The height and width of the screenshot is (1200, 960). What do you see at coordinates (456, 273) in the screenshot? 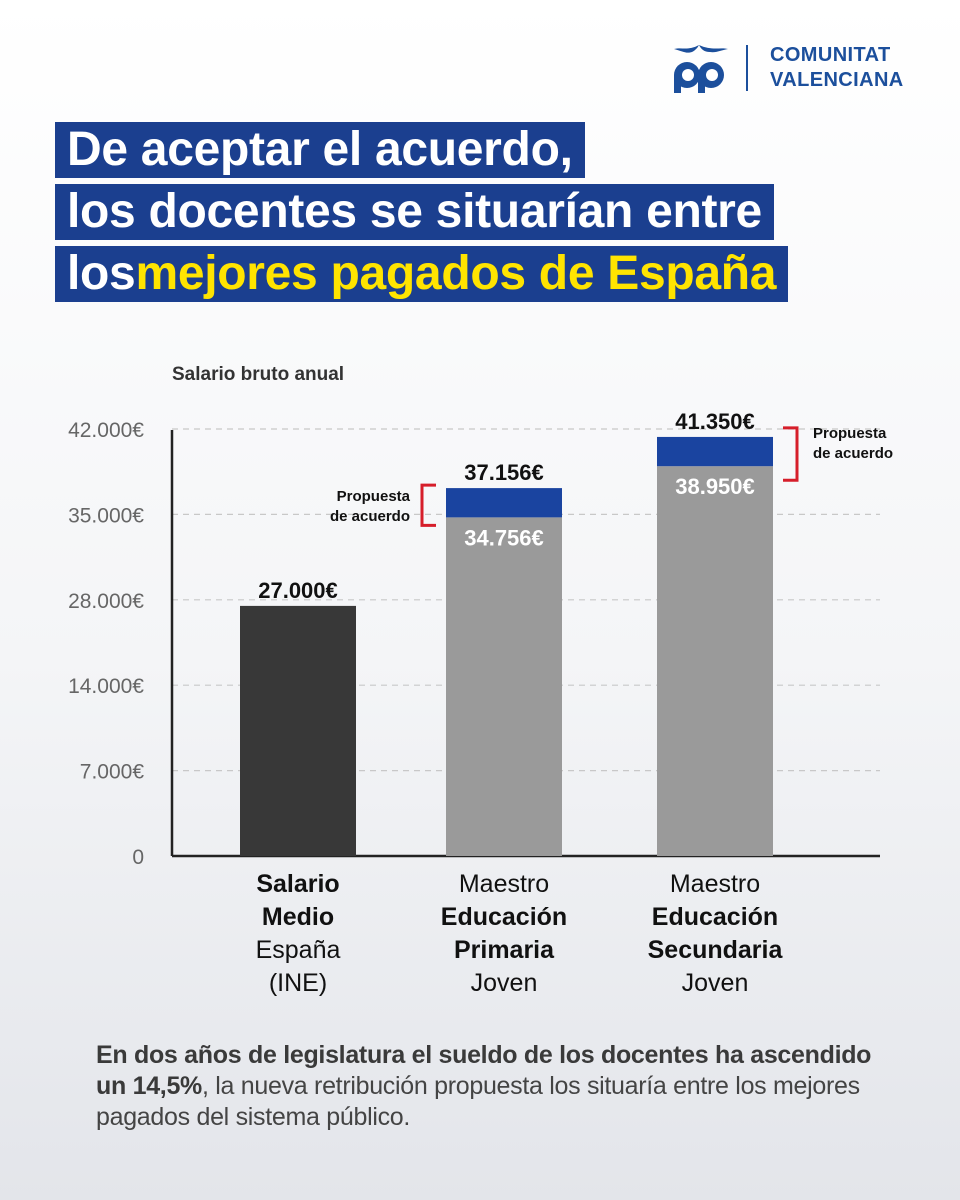
I see `headline-highlight: mejores pagados de España` at bounding box center [456, 273].